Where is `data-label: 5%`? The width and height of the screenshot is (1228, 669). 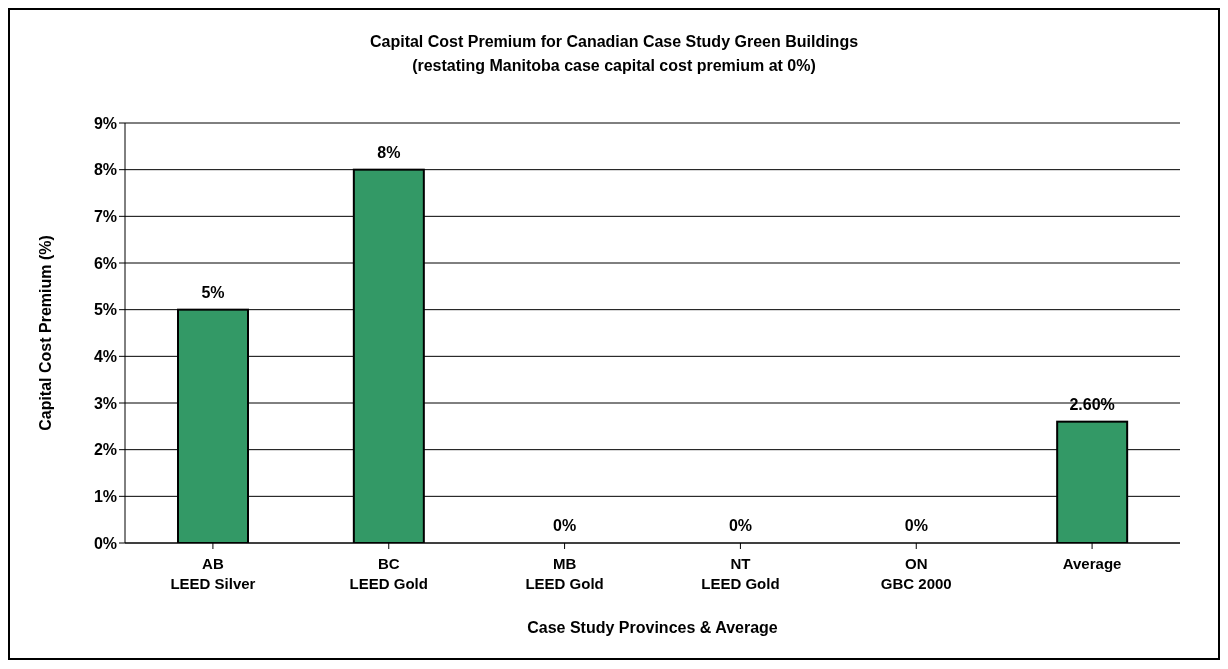 data-label: 5% is located at coordinates (213, 292).